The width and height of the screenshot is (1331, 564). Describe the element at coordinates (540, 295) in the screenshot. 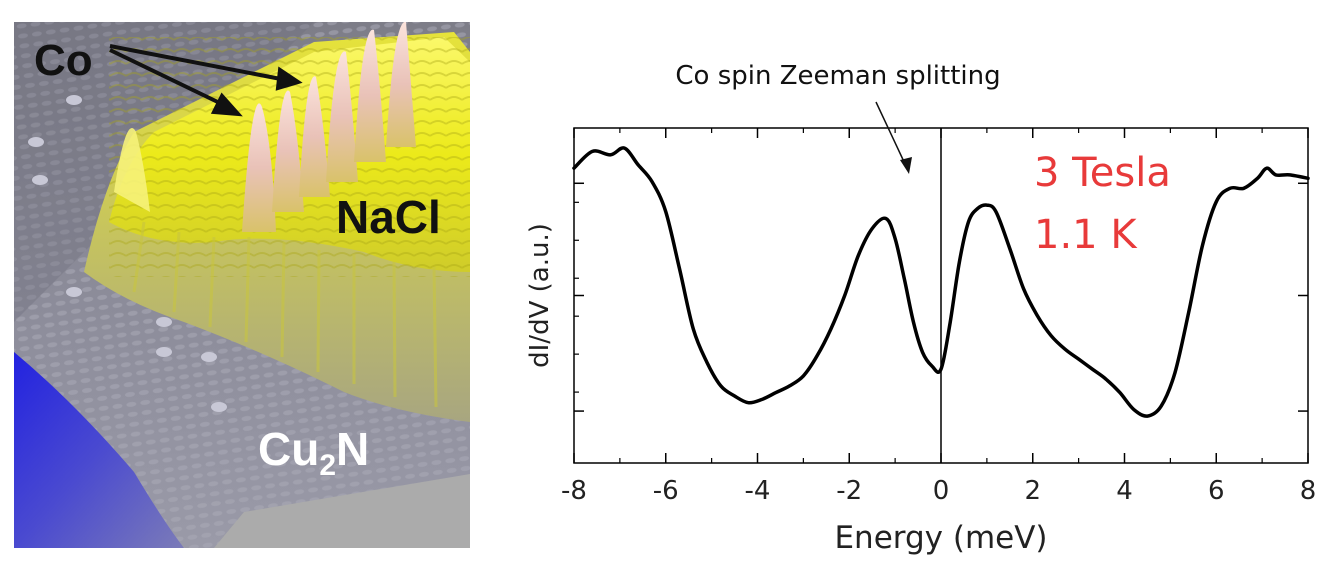

I see `y-axis-label: dI/dV (a.u.)` at that location.